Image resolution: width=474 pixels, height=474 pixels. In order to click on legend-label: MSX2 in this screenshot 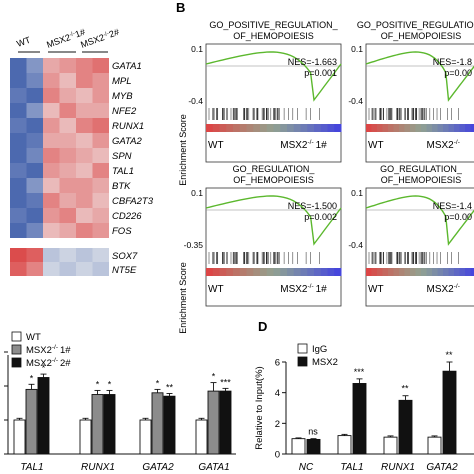, I will do `click(325, 362)`.